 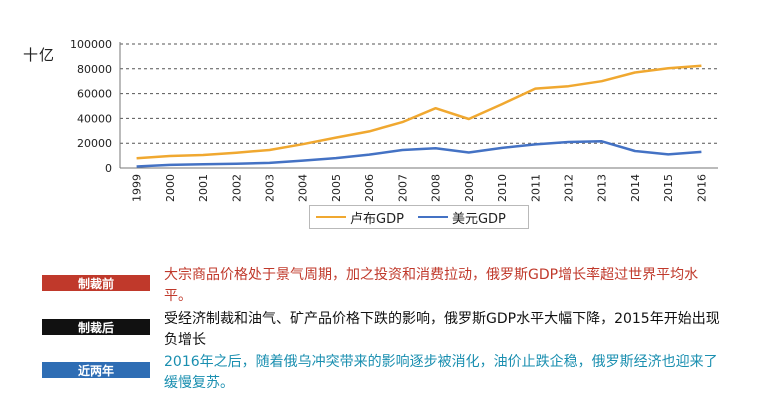 I want to click on x-tick-label: 2001, so click(x=203, y=188).